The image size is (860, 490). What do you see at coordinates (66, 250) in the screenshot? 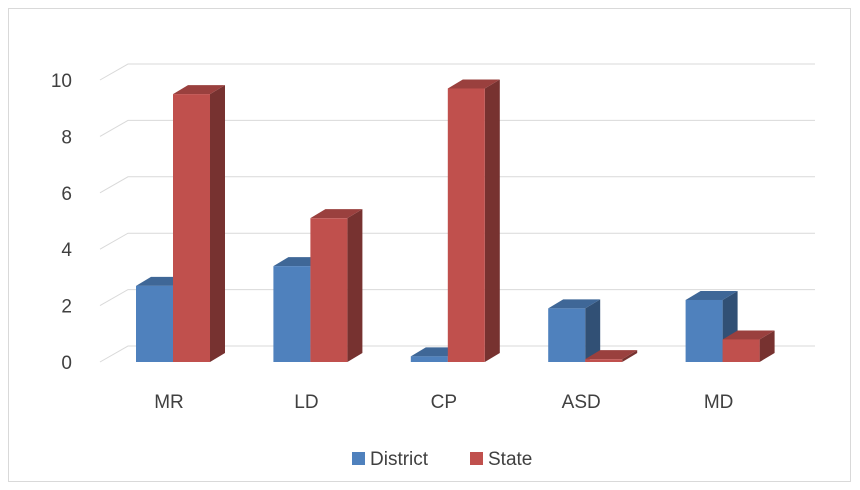
I see `y-tick-label: 4` at bounding box center [66, 250].